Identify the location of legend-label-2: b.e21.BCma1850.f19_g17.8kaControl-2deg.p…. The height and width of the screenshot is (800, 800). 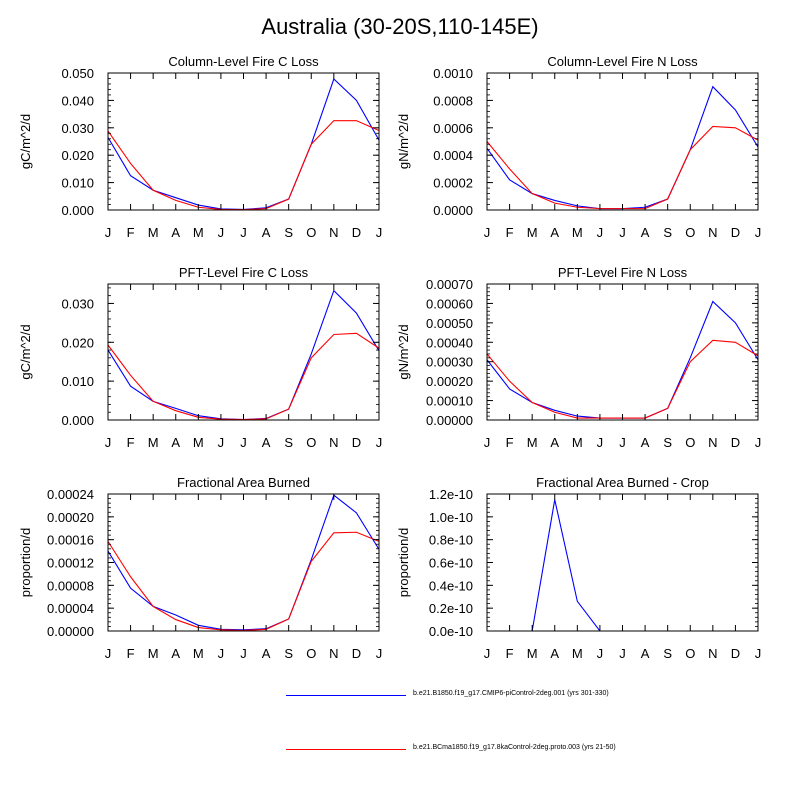
(514, 747).